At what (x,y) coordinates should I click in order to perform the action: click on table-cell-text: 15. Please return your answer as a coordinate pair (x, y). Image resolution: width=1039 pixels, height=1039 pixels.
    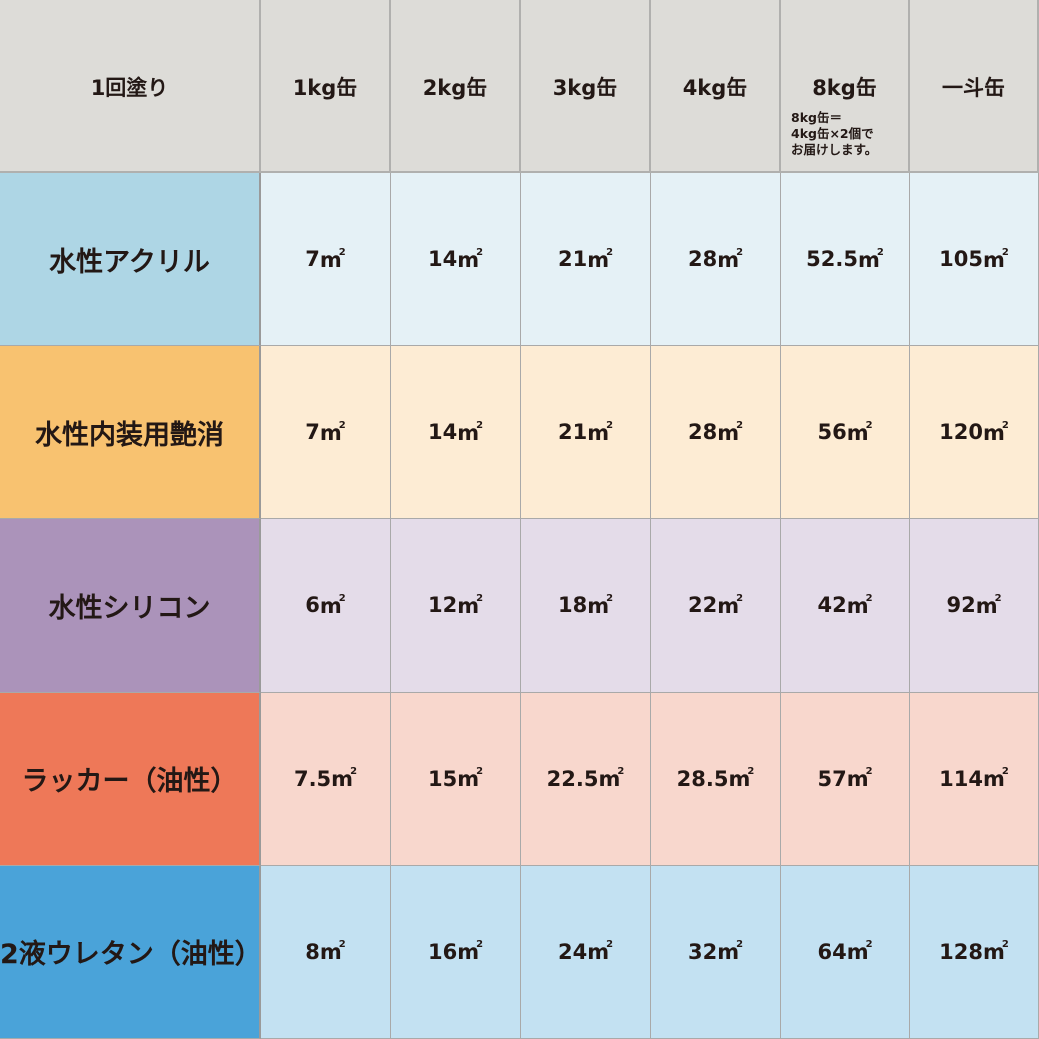
    Looking at the image, I should click on (442, 778).